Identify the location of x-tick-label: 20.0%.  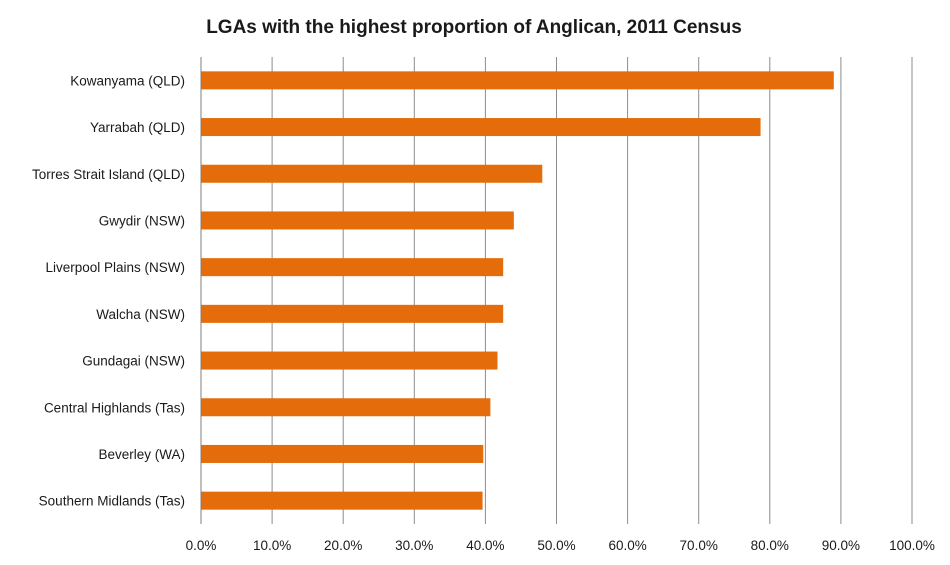
(343, 545).